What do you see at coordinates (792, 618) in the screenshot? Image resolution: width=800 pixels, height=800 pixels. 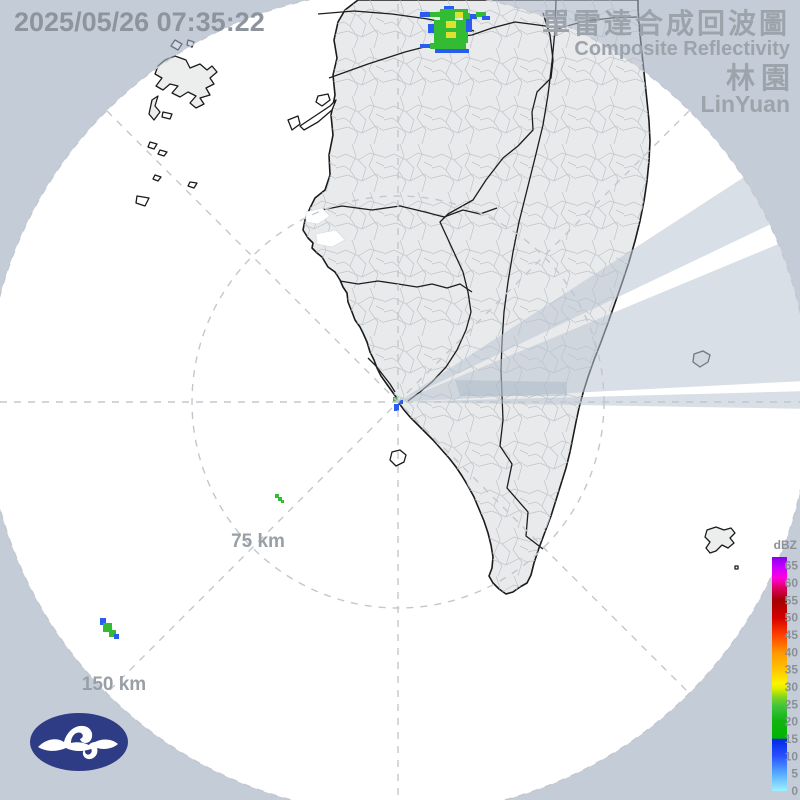 I see `colorbar-tick-label: 50` at bounding box center [792, 618].